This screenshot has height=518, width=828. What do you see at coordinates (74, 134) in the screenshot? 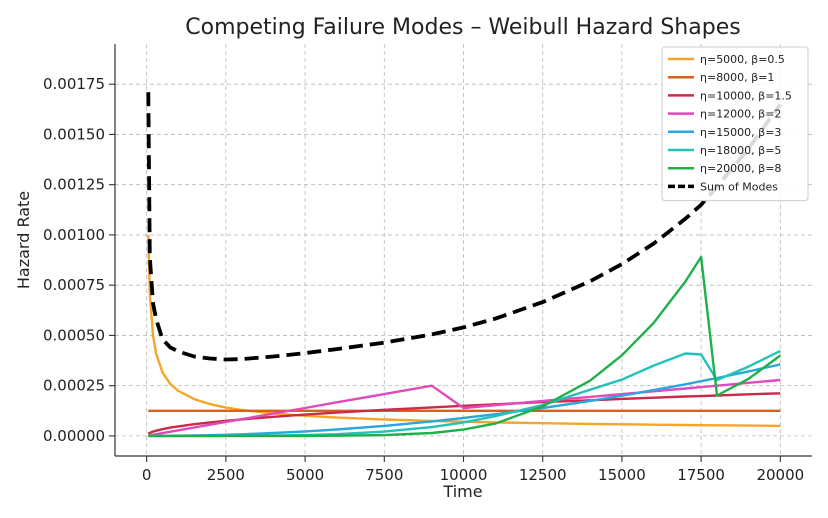
I see `y-tick-label: 0.00150` at bounding box center [74, 134].